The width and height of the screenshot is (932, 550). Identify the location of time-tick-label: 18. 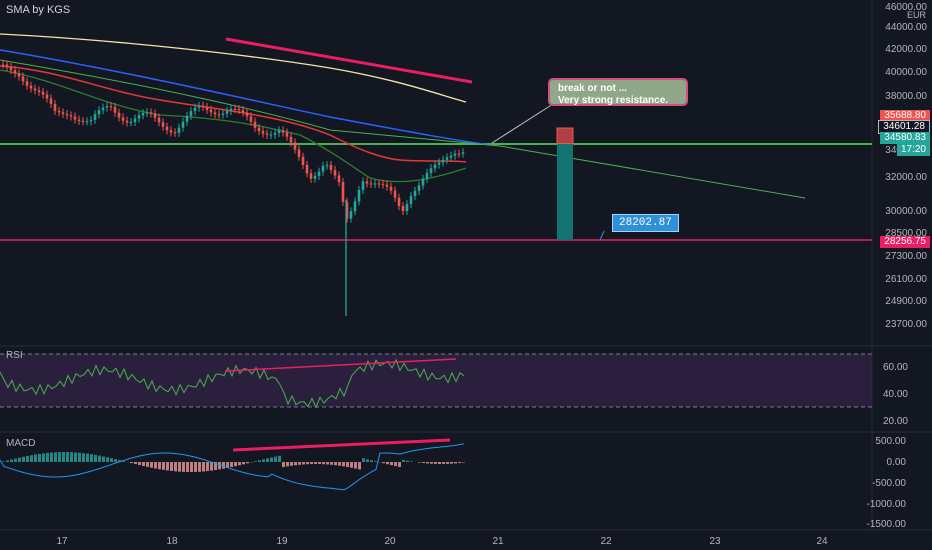
(172, 541).